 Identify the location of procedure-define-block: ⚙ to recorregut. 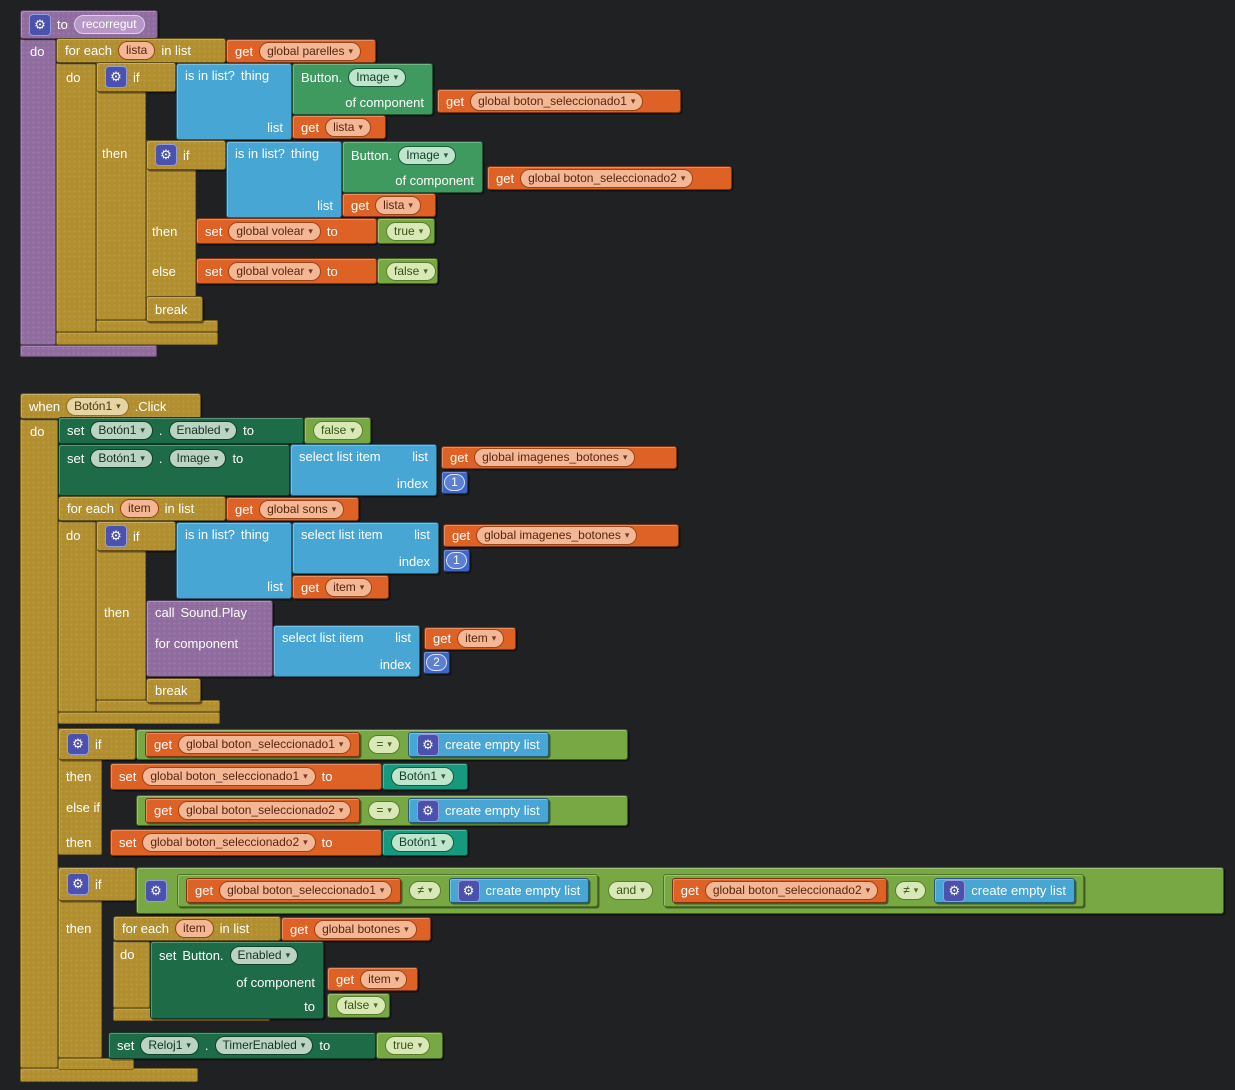
(89, 24).